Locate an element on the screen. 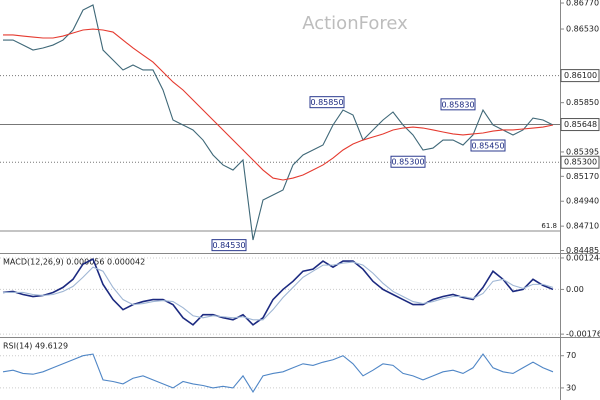  level-label: 0.85300 is located at coordinates (580, 162).